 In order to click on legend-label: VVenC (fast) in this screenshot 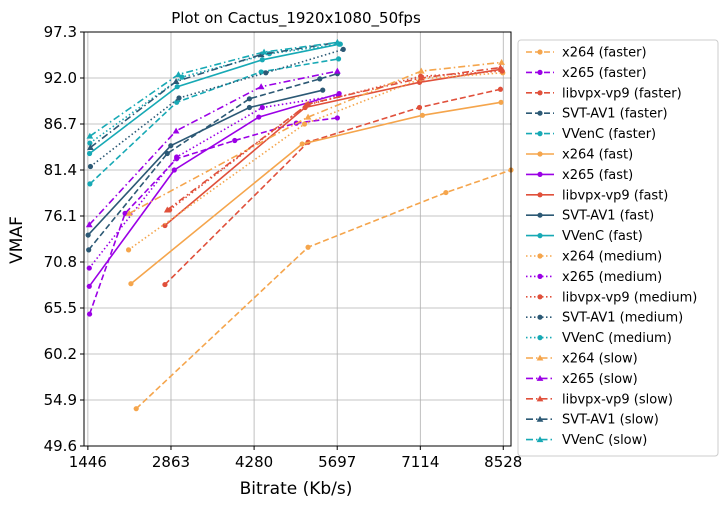, I will do `click(602, 236)`.